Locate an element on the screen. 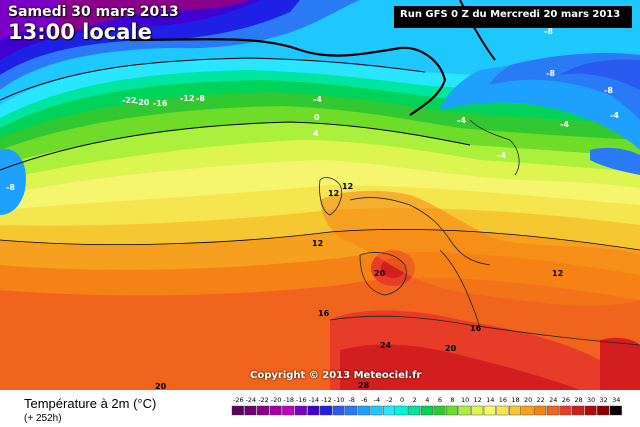  contour-label: 12 is located at coordinates (557, 273).